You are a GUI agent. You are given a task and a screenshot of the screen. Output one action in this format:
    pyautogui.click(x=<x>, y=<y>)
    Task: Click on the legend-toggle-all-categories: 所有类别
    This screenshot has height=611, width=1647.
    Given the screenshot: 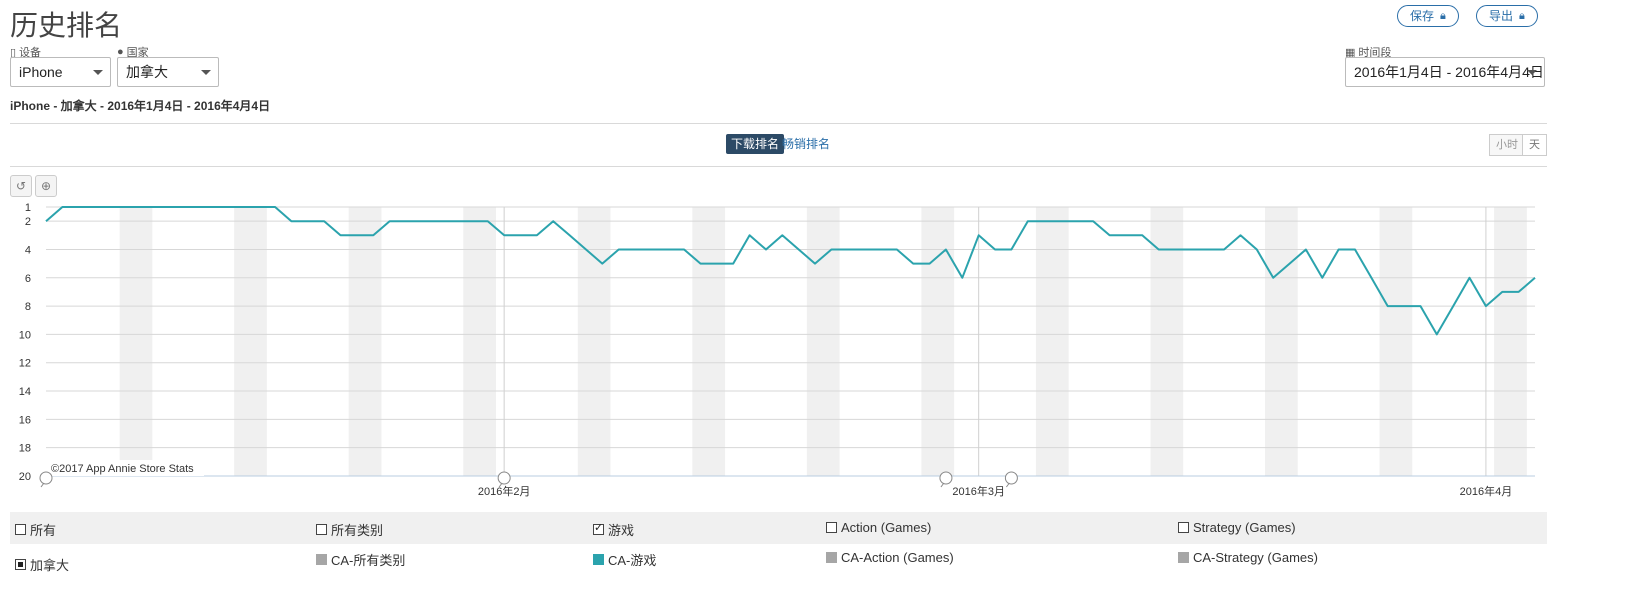 What is the action you would take?
    pyautogui.click(x=349, y=529)
    